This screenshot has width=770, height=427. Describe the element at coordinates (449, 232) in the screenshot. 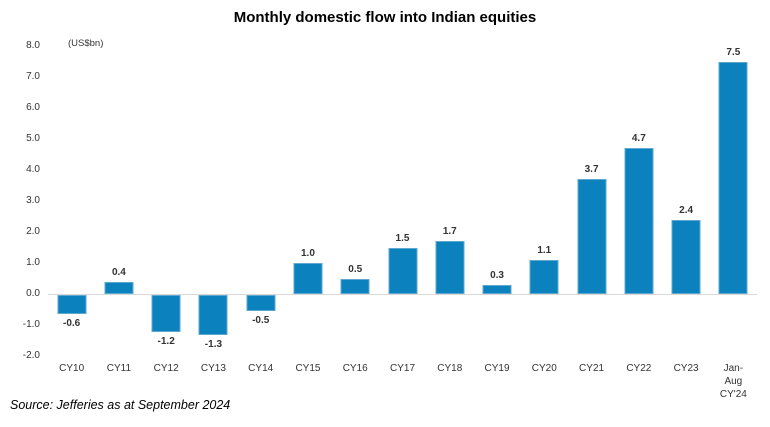

I see `value-label: 1.7` at that location.